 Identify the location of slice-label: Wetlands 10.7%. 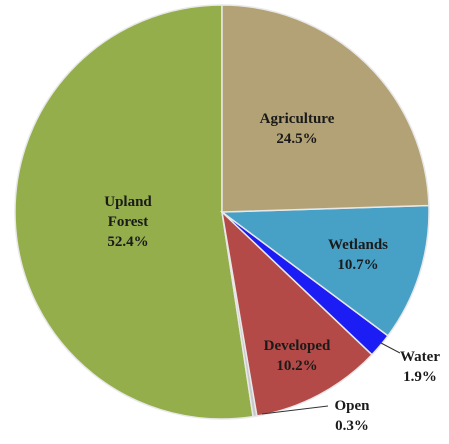
(358, 255).